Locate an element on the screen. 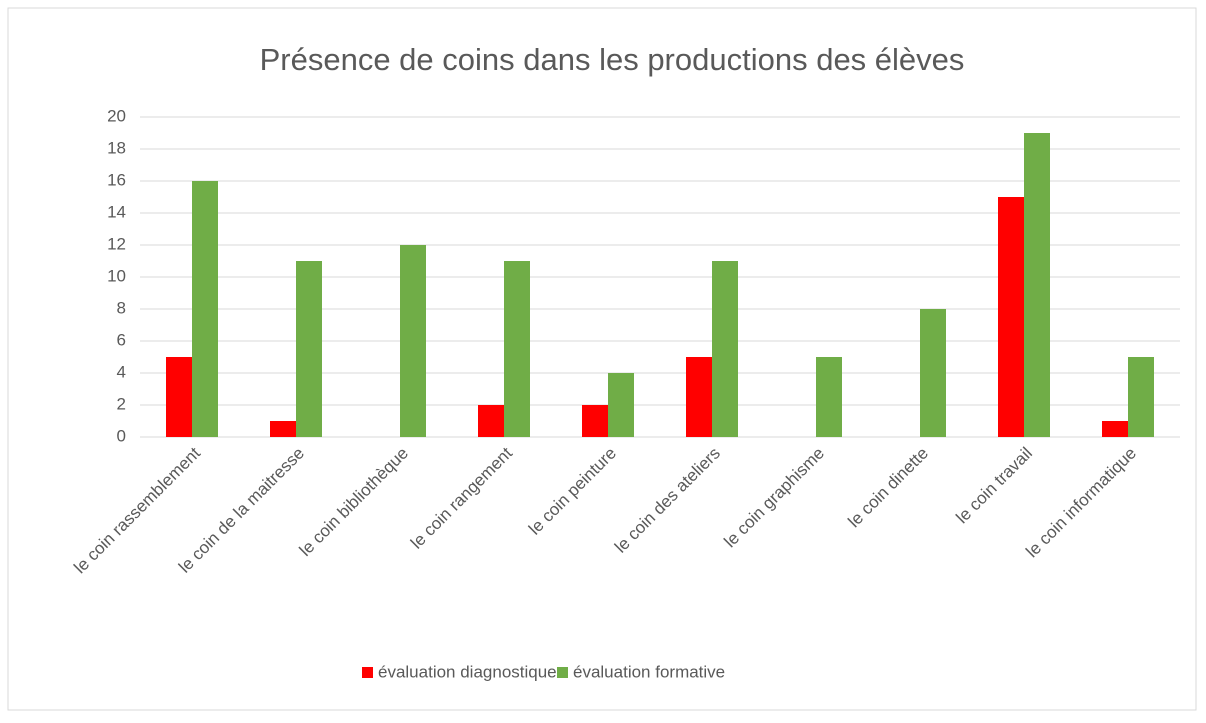  y-tick-label: 12 is located at coordinates (116, 243).